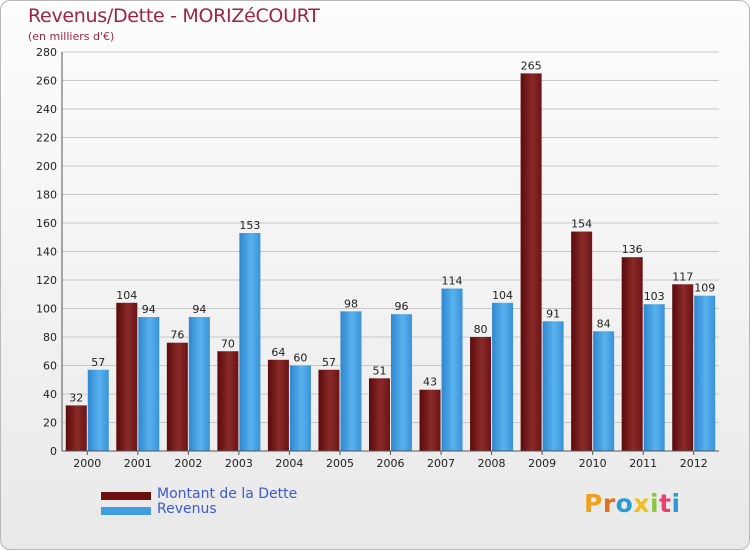 This screenshot has width=750, height=550. I want to click on y-tick-label: 220, so click(46, 138).